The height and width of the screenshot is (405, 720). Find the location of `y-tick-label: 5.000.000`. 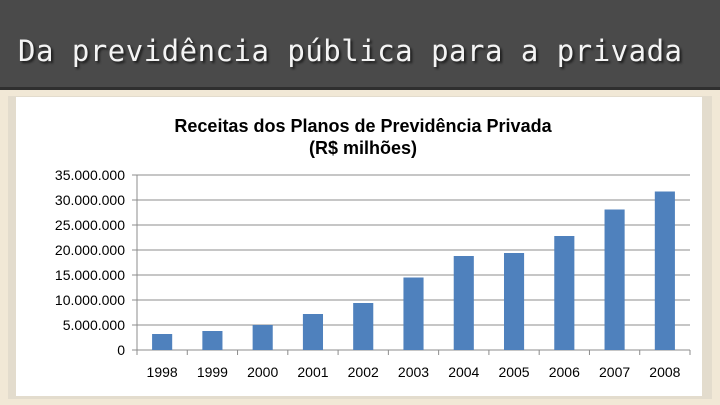

y-tick-label: 5.000.000 is located at coordinates (94, 325).